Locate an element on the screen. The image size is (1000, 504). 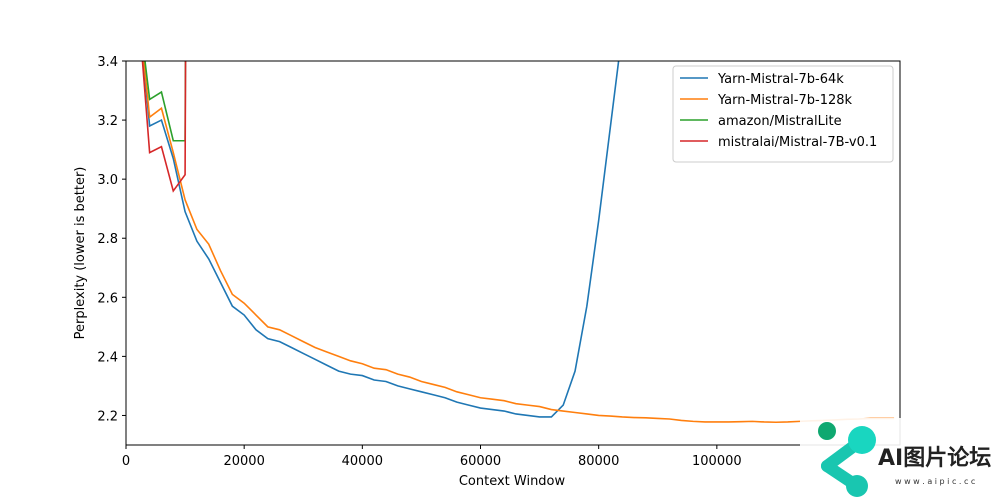
watermark-text: AI图片论坛 is located at coordinates (934, 458).